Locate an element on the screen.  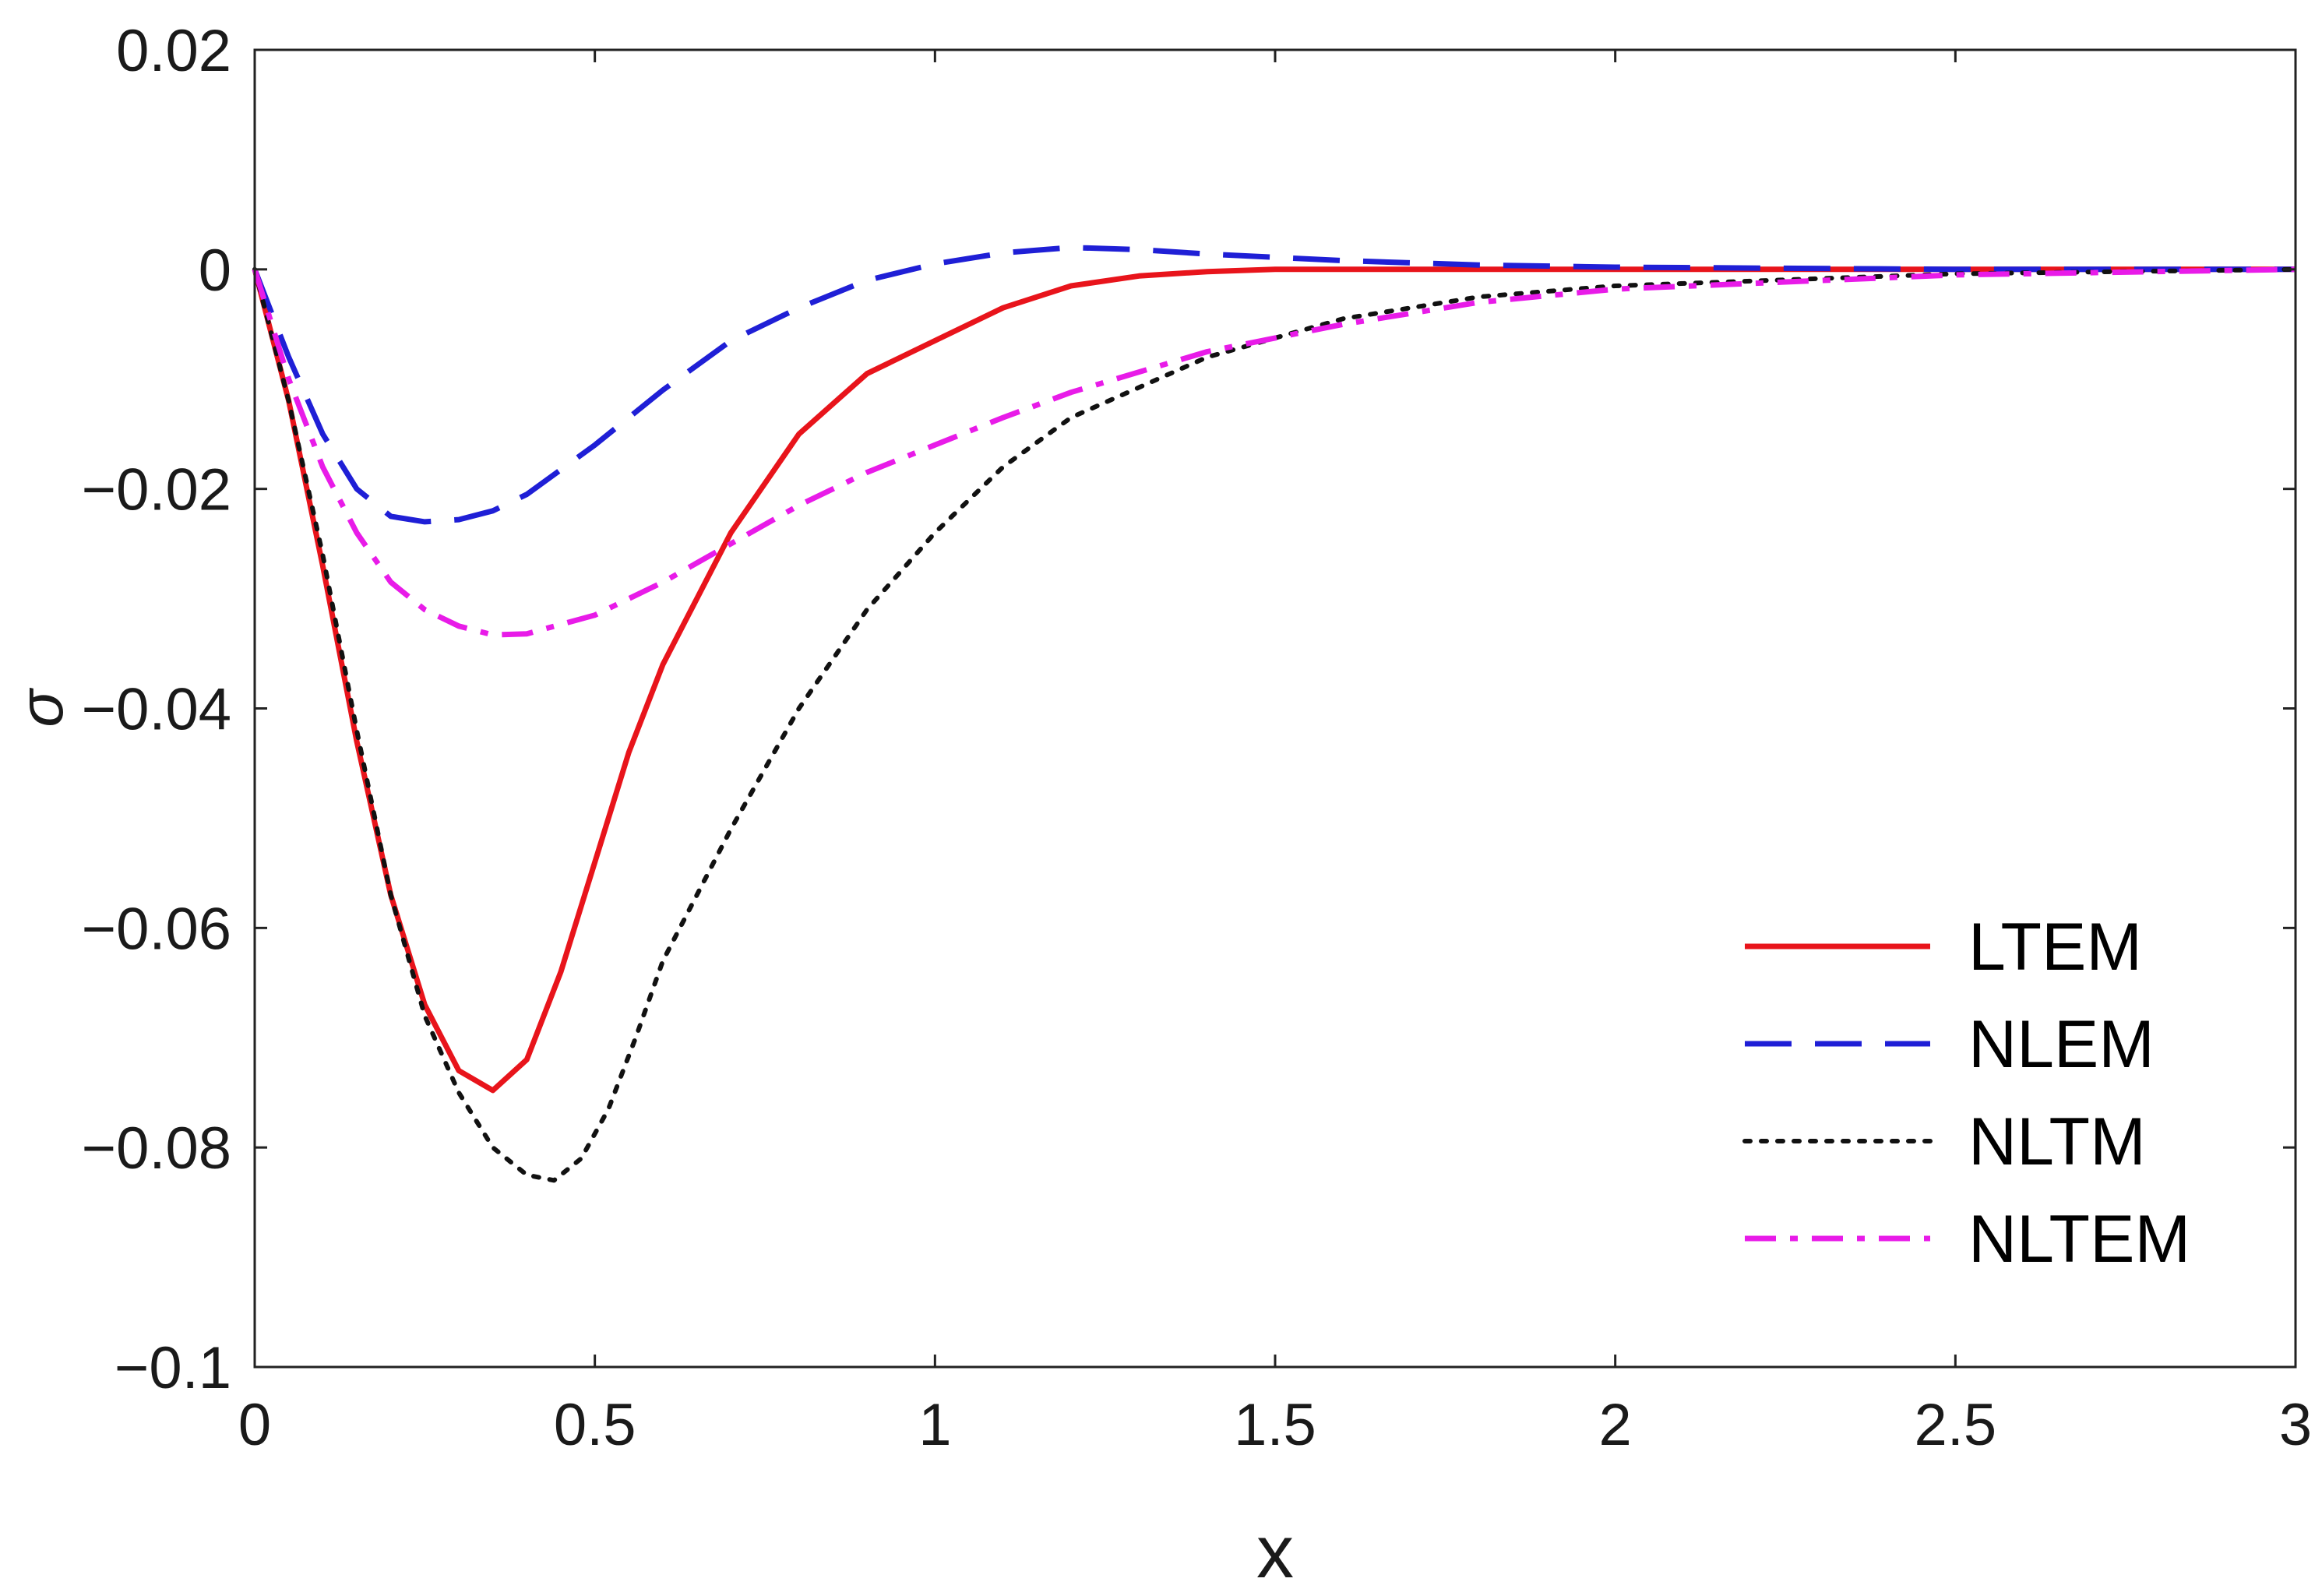
legend-label-nltm: NLTM is located at coordinates (2057, 1142).